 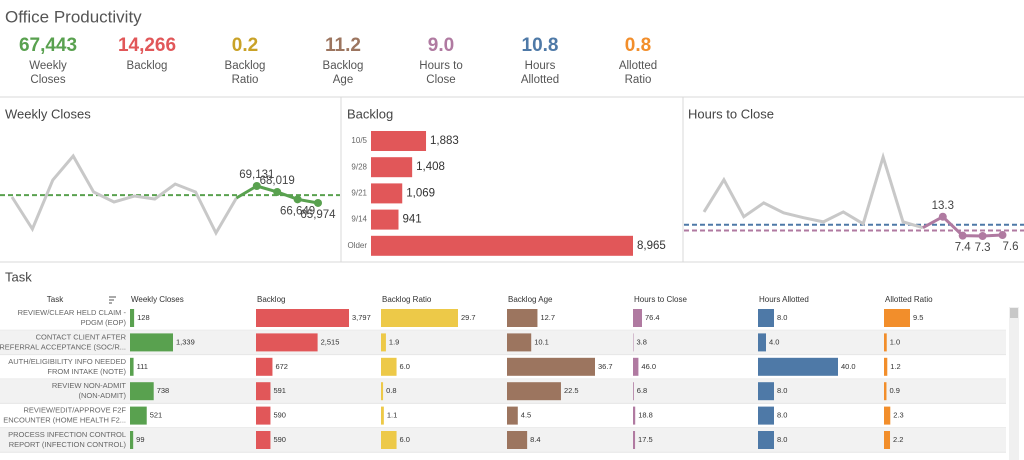 I want to click on data-label: 2,515, so click(x=330, y=341).